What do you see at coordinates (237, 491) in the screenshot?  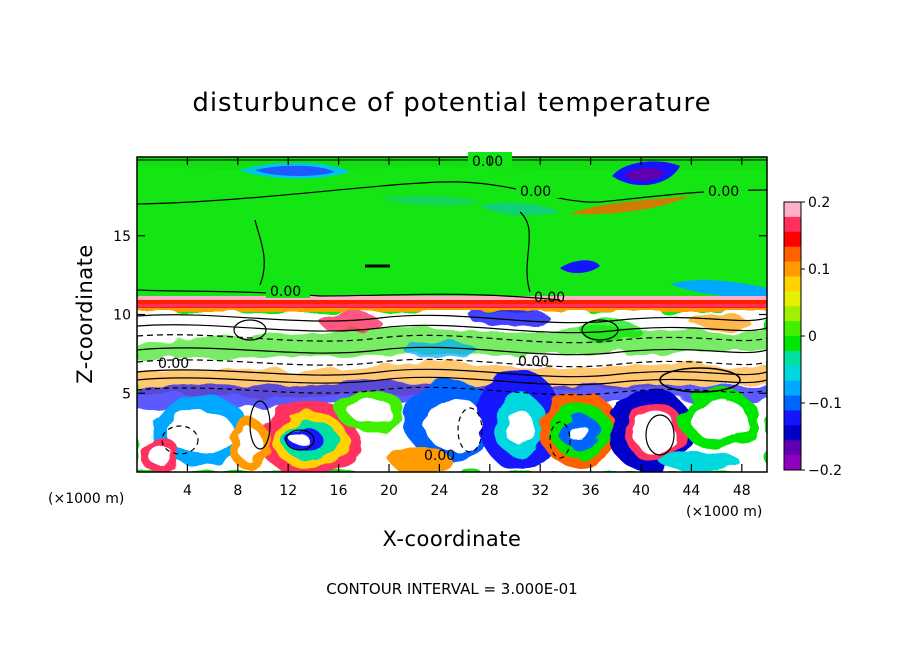 I see `x-tick-label: 8` at bounding box center [237, 491].